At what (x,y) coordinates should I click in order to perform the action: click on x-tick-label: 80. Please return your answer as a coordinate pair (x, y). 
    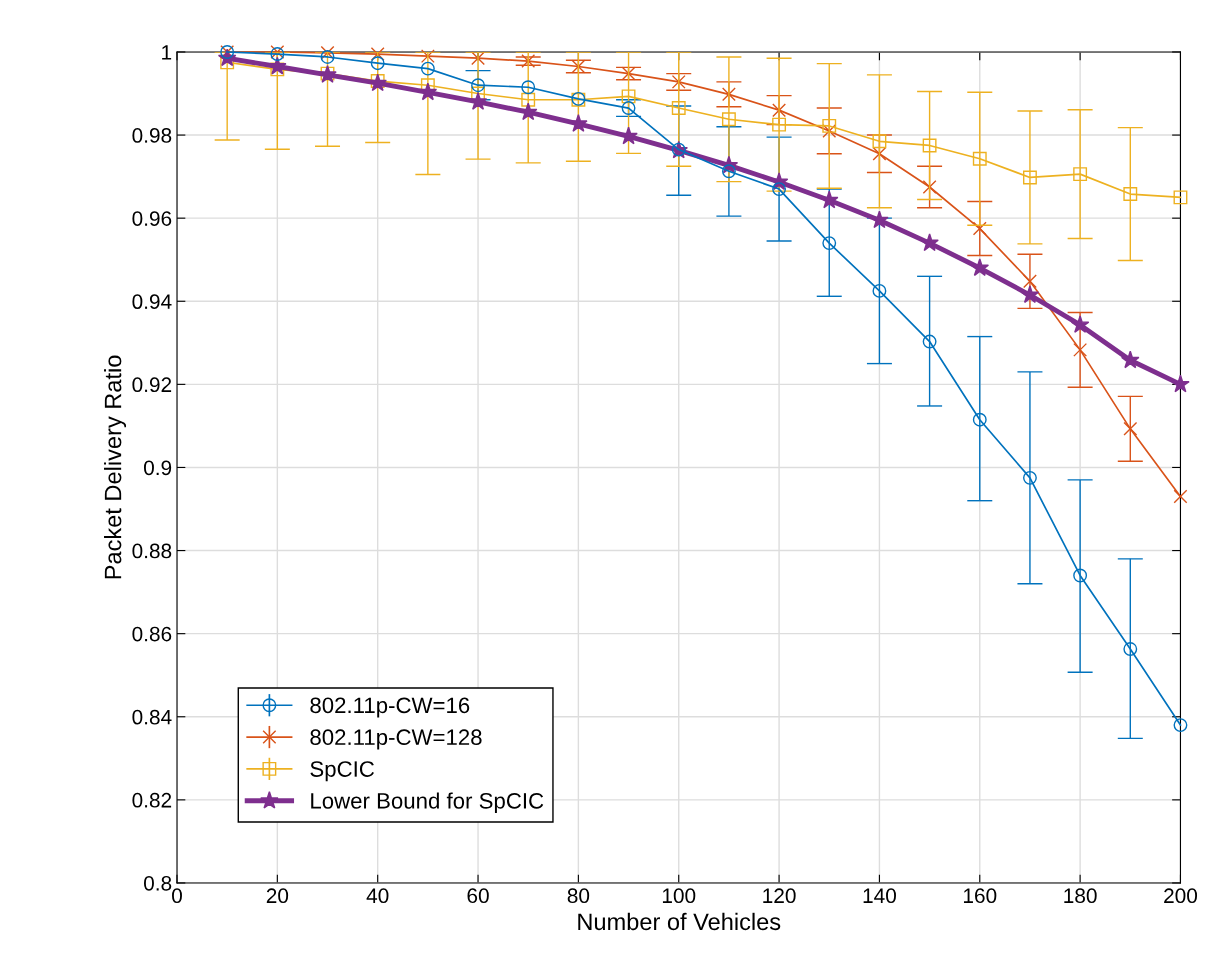
    Looking at the image, I should click on (578, 896).